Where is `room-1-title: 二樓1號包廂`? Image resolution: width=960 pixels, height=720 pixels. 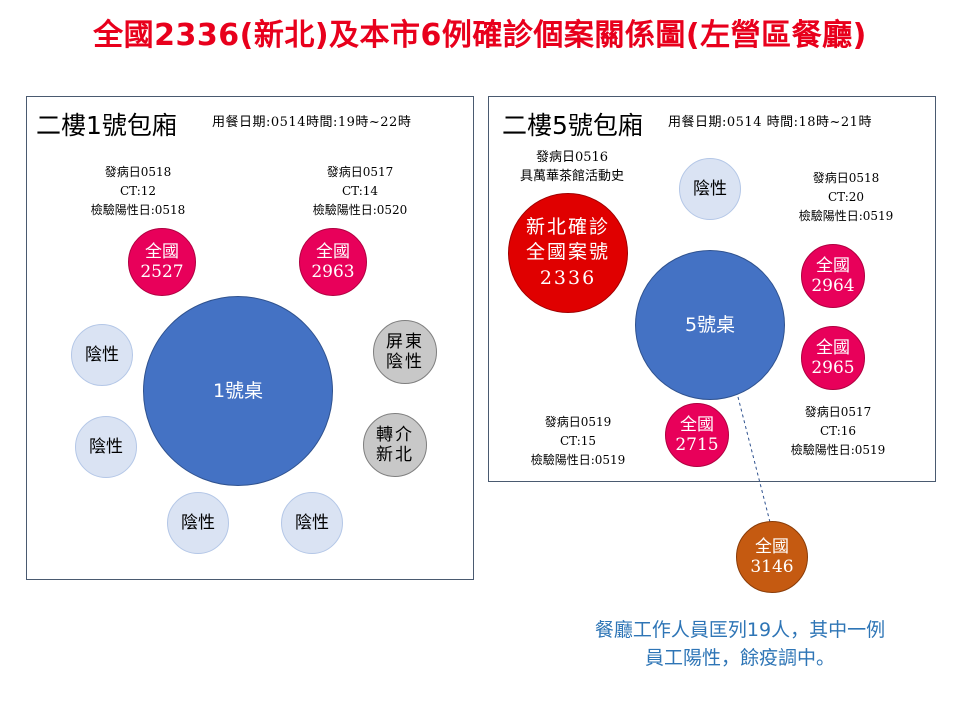
room-1-title: 二樓1號包廂 is located at coordinates (106, 125).